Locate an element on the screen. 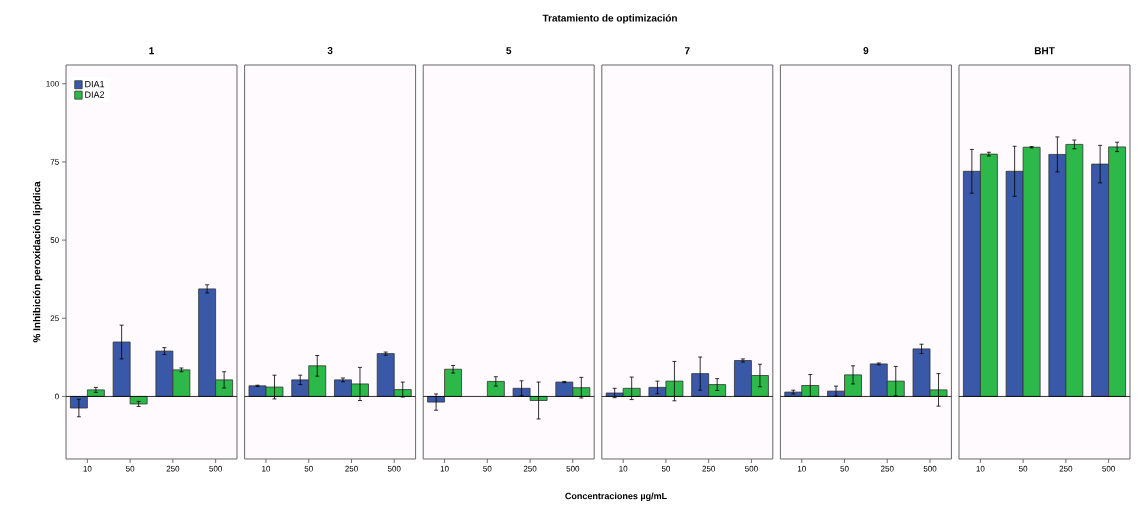  legend-label: DIA1 is located at coordinates (95, 84).